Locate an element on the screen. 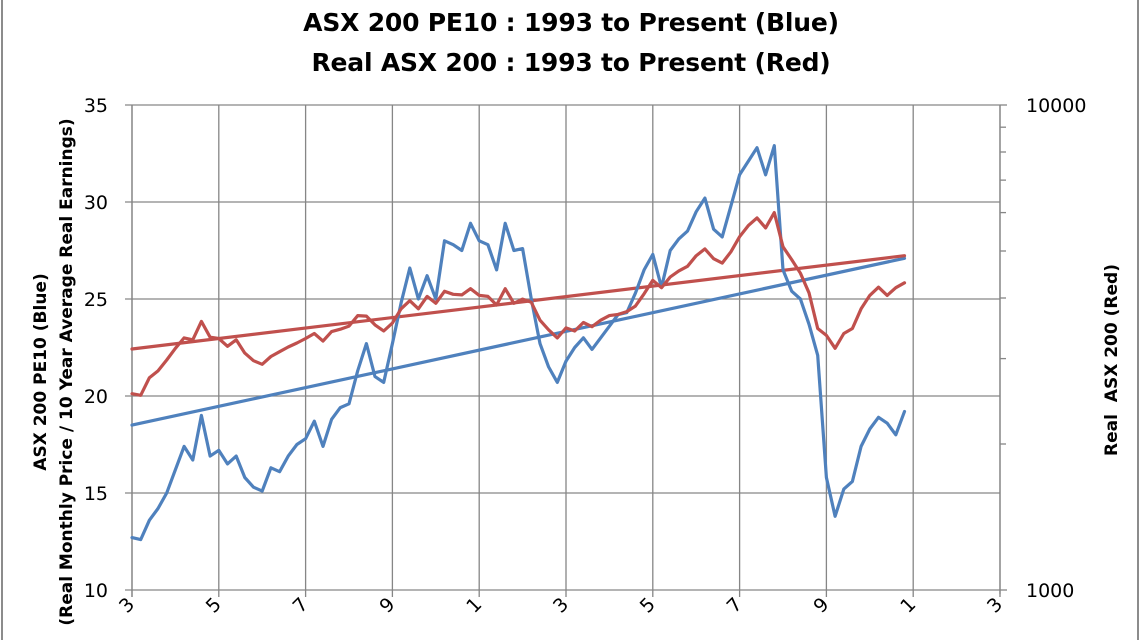 The width and height of the screenshot is (1142, 640). left-tick-label: 25 is located at coordinates (96, 300).